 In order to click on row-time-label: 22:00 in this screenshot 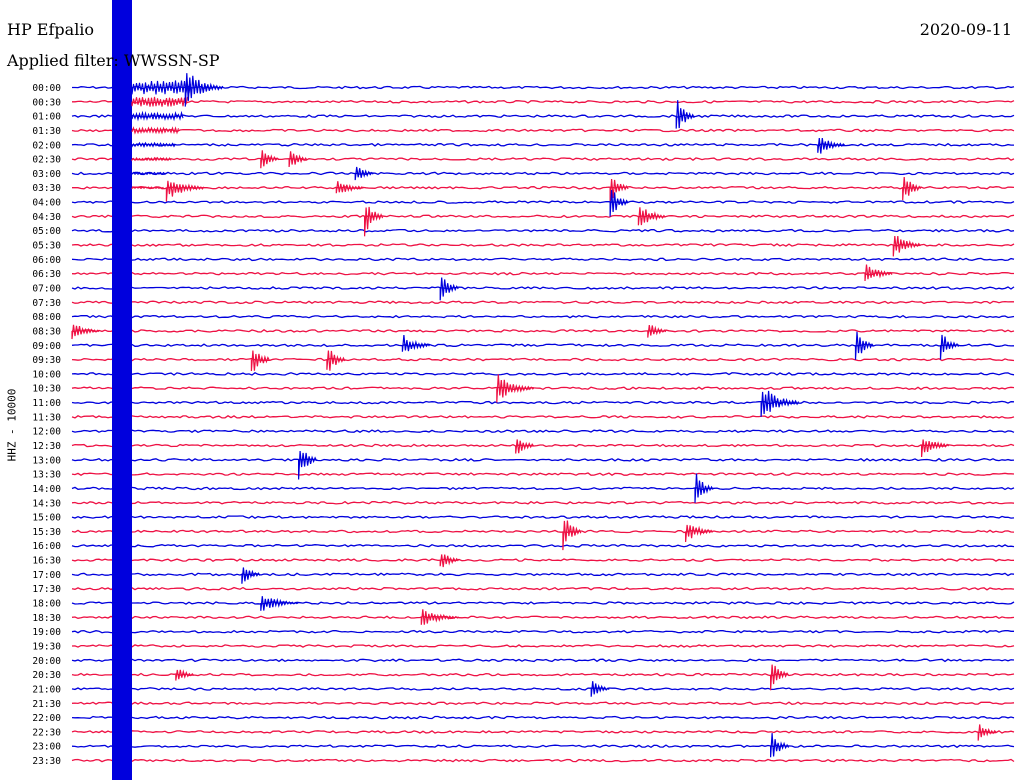, I will do `click(46, 718)`.